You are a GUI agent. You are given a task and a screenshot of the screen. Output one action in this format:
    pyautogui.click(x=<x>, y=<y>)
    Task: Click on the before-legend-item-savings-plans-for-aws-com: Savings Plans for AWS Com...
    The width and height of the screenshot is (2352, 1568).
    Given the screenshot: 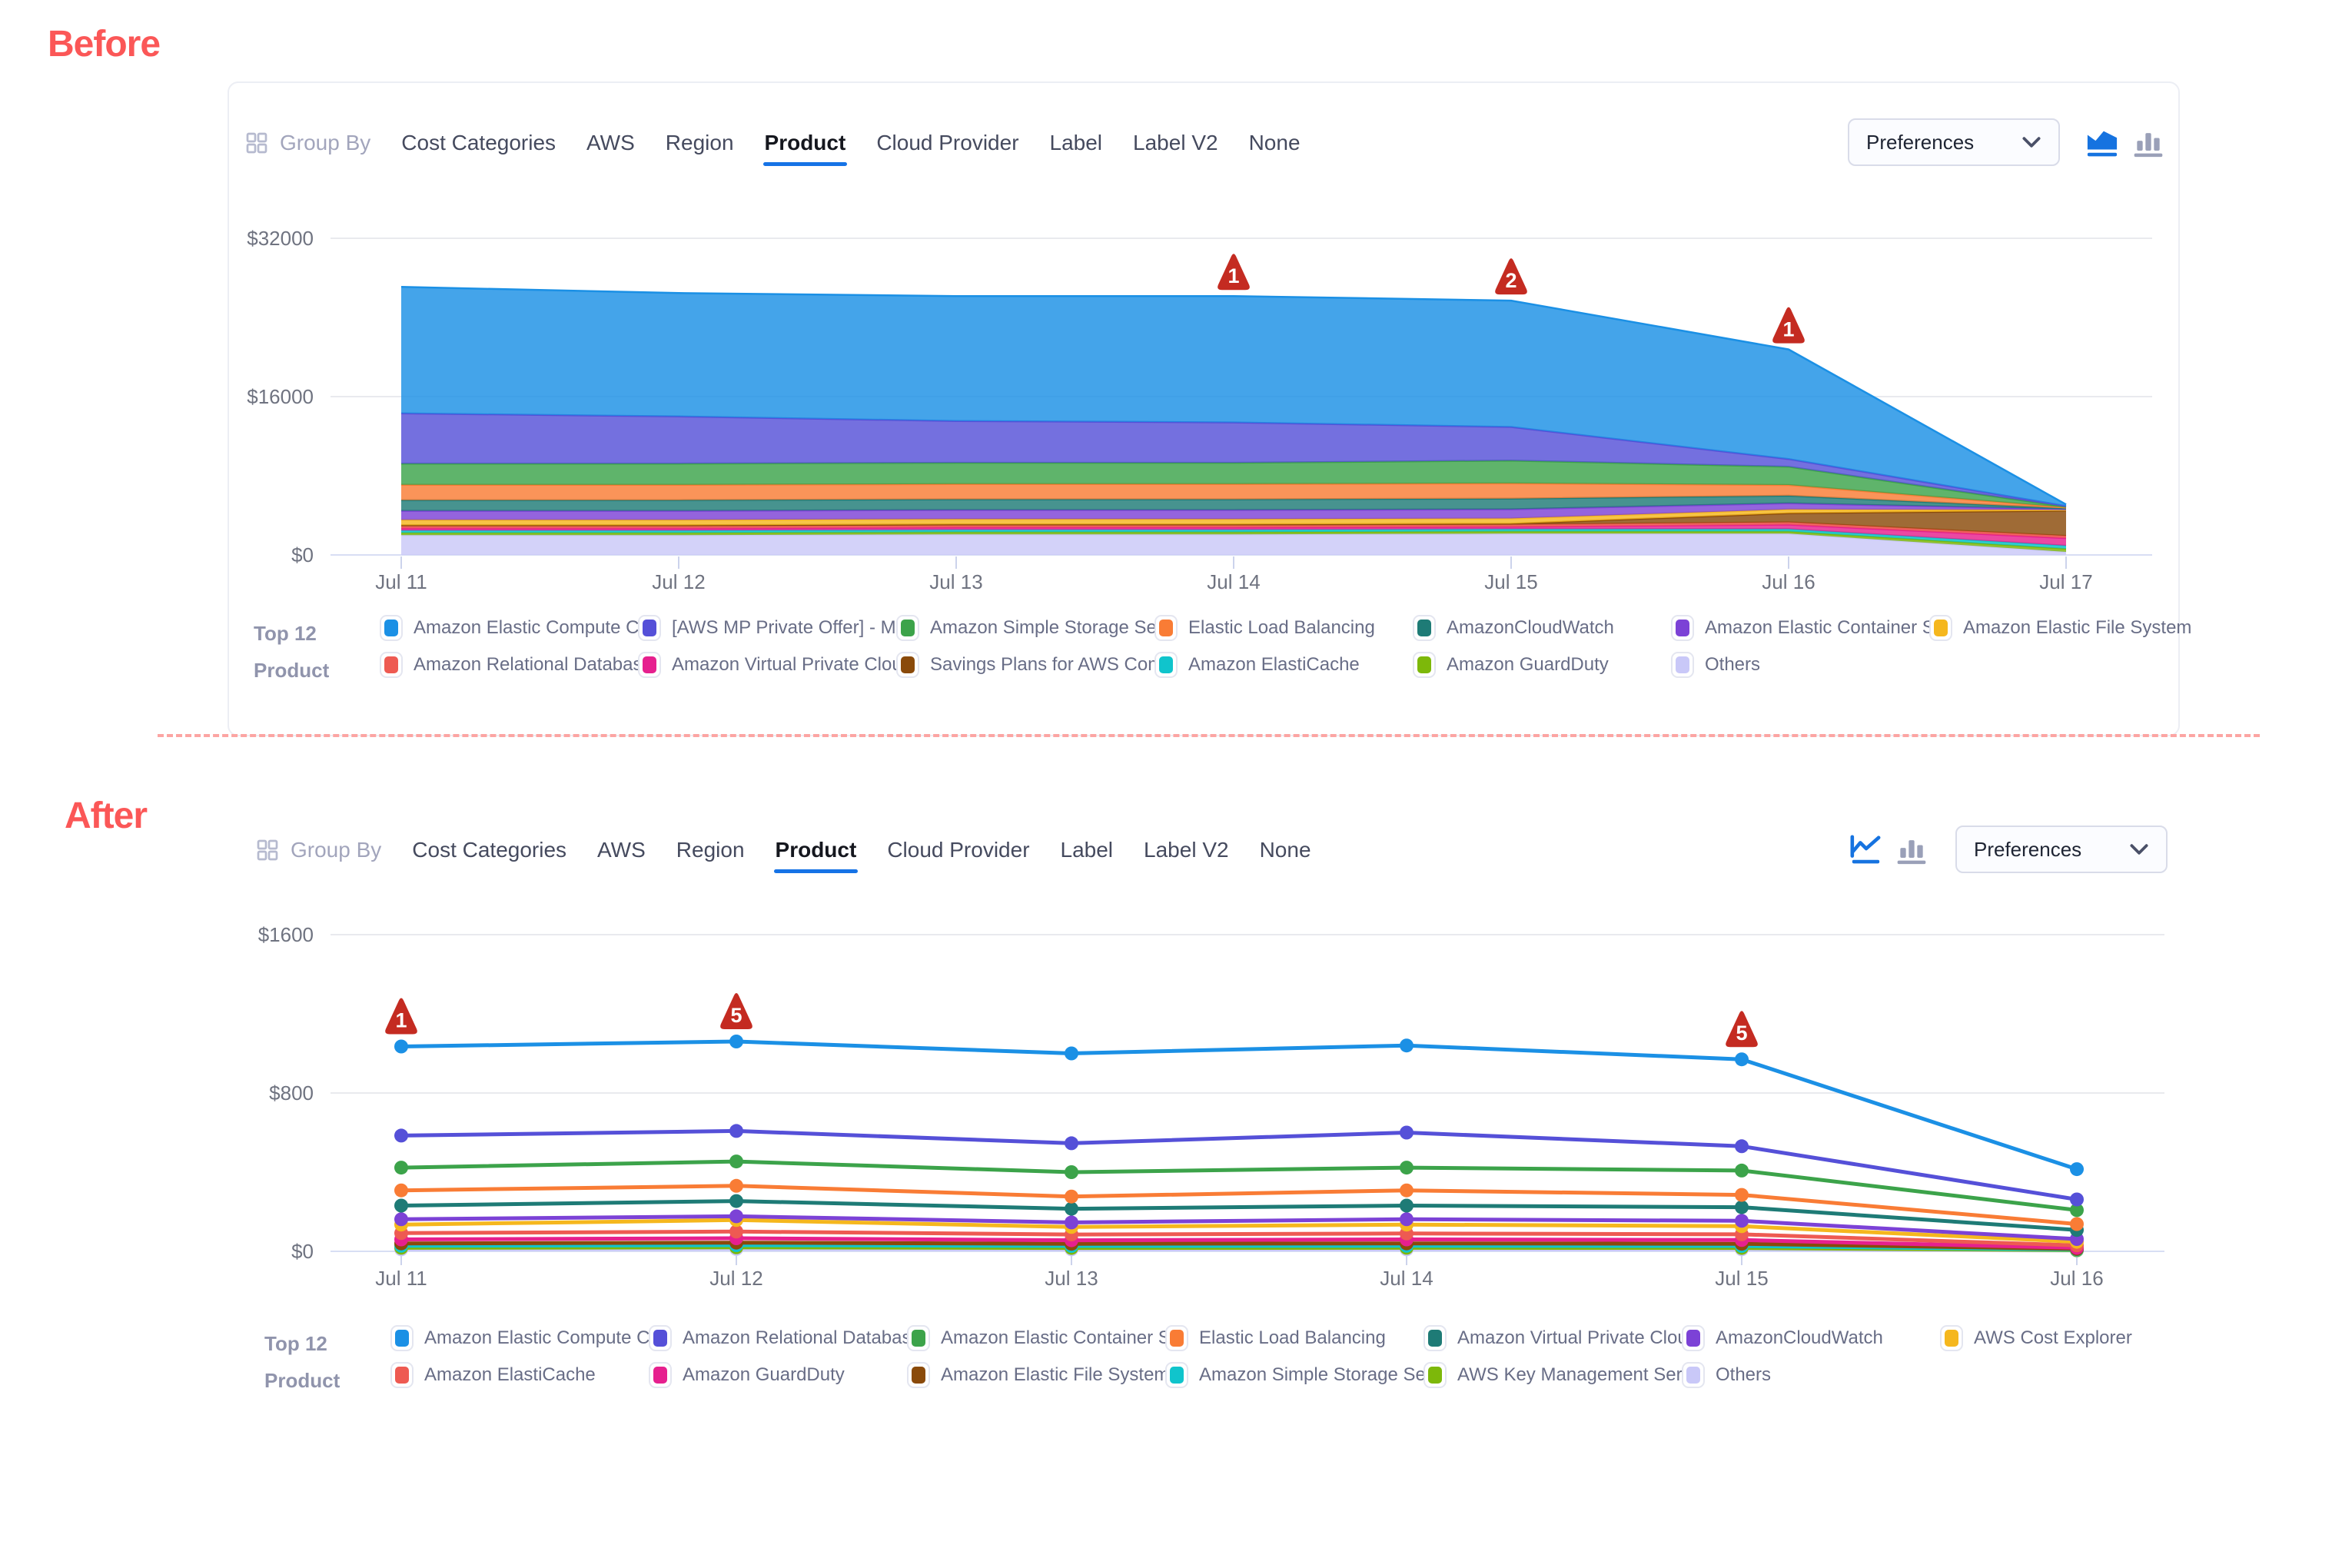 What is the action you would take?
    pyautogui.click(x=1037, y=665)
    